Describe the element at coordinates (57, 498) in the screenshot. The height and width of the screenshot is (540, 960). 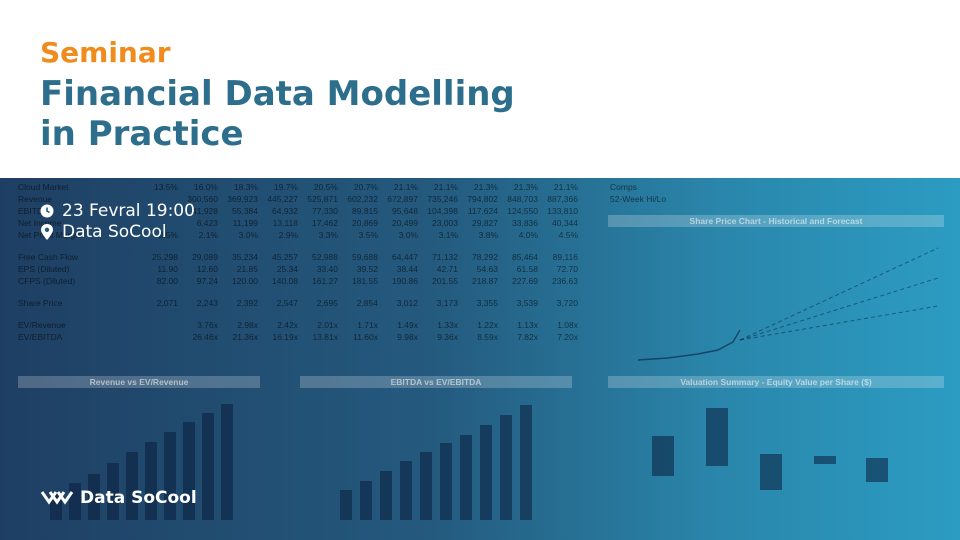
I see `data-socool-logo-icon` at that location.